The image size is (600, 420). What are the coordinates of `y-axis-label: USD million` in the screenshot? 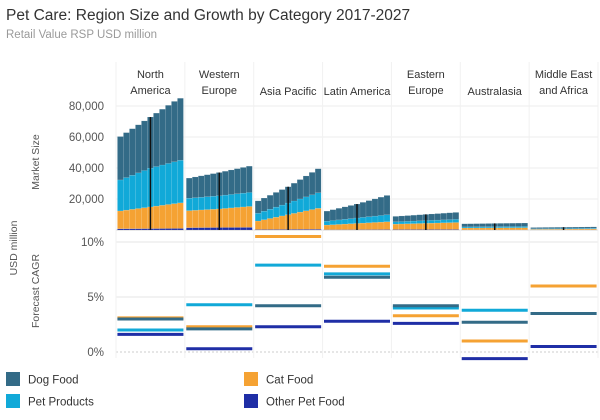 It's located at (14, 247).